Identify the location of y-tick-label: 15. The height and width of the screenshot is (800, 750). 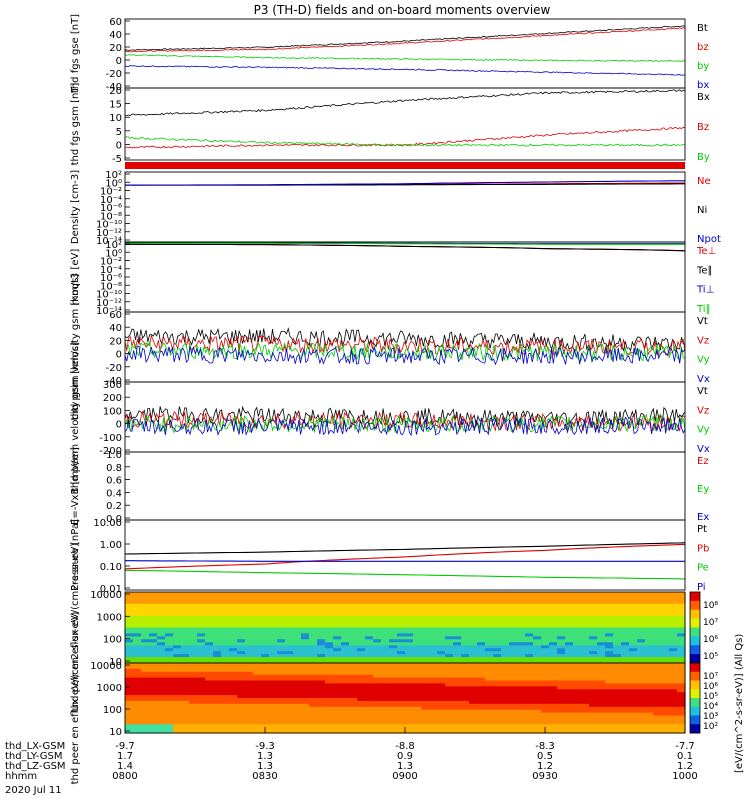
(115, 105).